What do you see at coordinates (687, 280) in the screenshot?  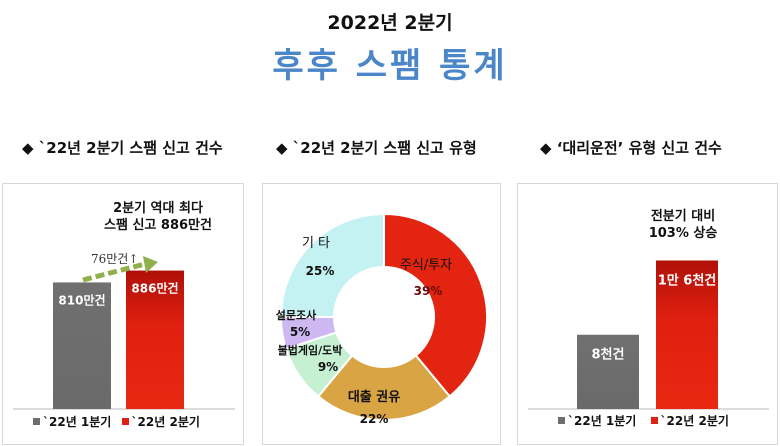 I see `data-label: 1만 6천건` at bounding box center [687, 280].